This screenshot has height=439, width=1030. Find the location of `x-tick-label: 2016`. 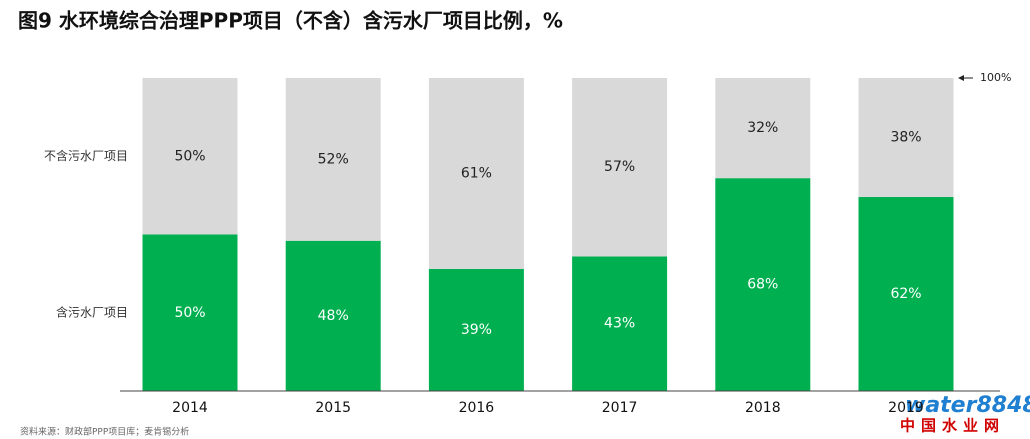

x-tick-label: 2016 is located at coordinates (477, 408).